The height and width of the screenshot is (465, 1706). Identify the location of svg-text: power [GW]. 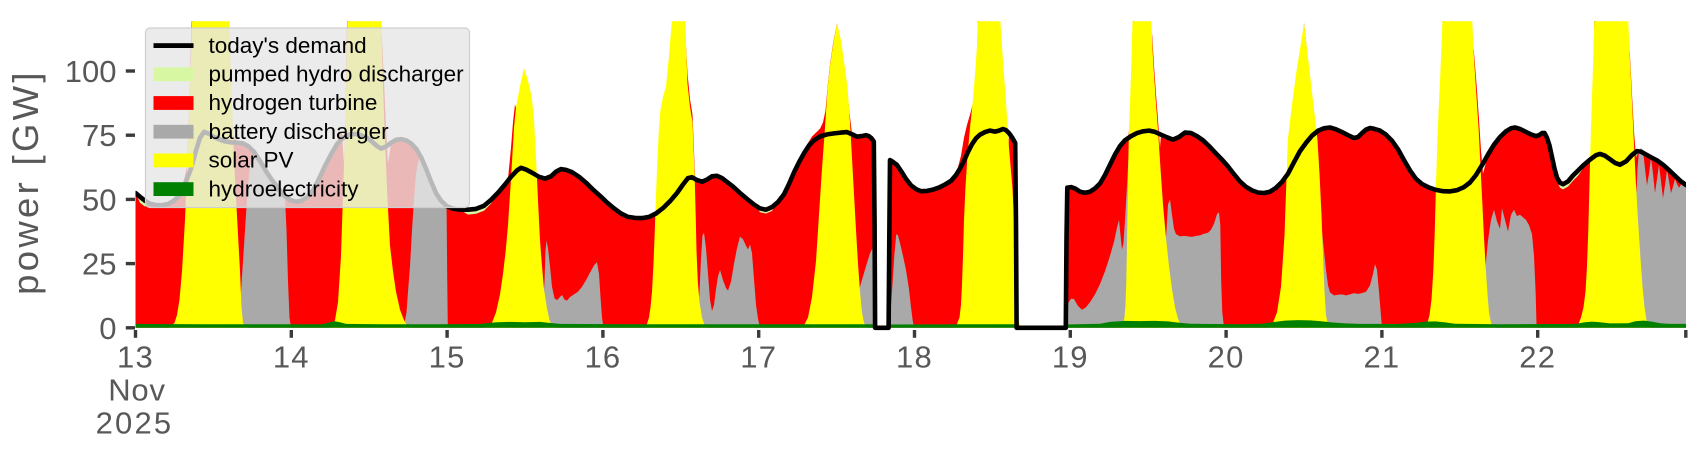
(25, 182).